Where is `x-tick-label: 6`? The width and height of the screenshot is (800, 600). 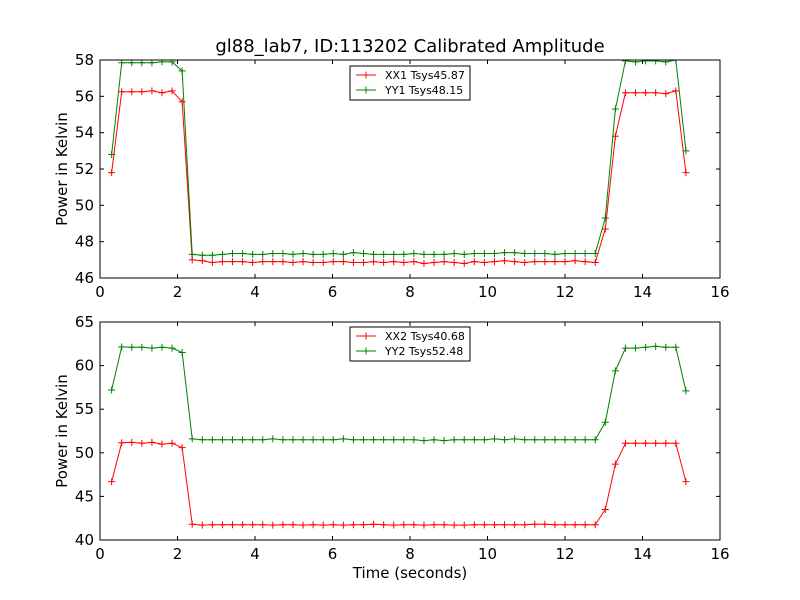 x-tick-label: 6 is located at coordinates (333, 292).